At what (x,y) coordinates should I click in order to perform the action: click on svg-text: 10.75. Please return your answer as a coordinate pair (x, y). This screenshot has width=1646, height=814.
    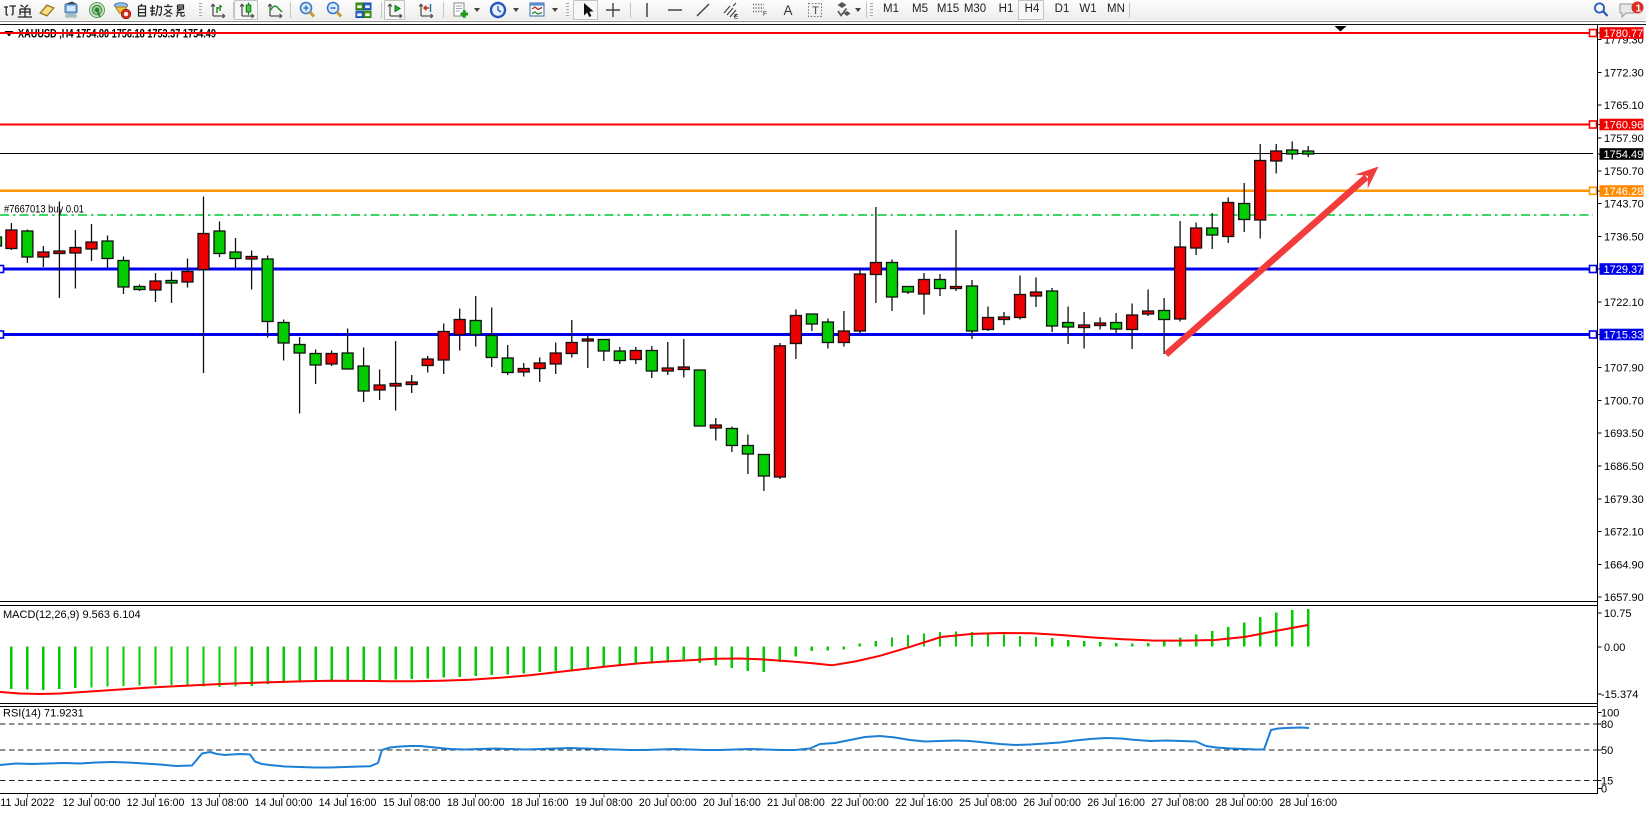
    Looking at the image, I should click on (1618, 614).